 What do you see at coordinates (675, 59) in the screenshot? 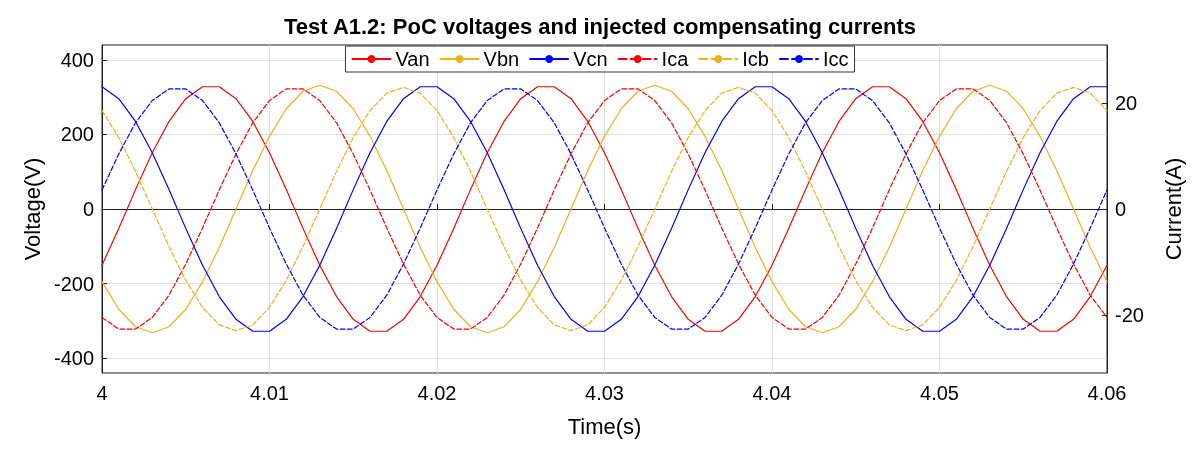
I see `legend-label: Ica` at bounding box center [675, 59].